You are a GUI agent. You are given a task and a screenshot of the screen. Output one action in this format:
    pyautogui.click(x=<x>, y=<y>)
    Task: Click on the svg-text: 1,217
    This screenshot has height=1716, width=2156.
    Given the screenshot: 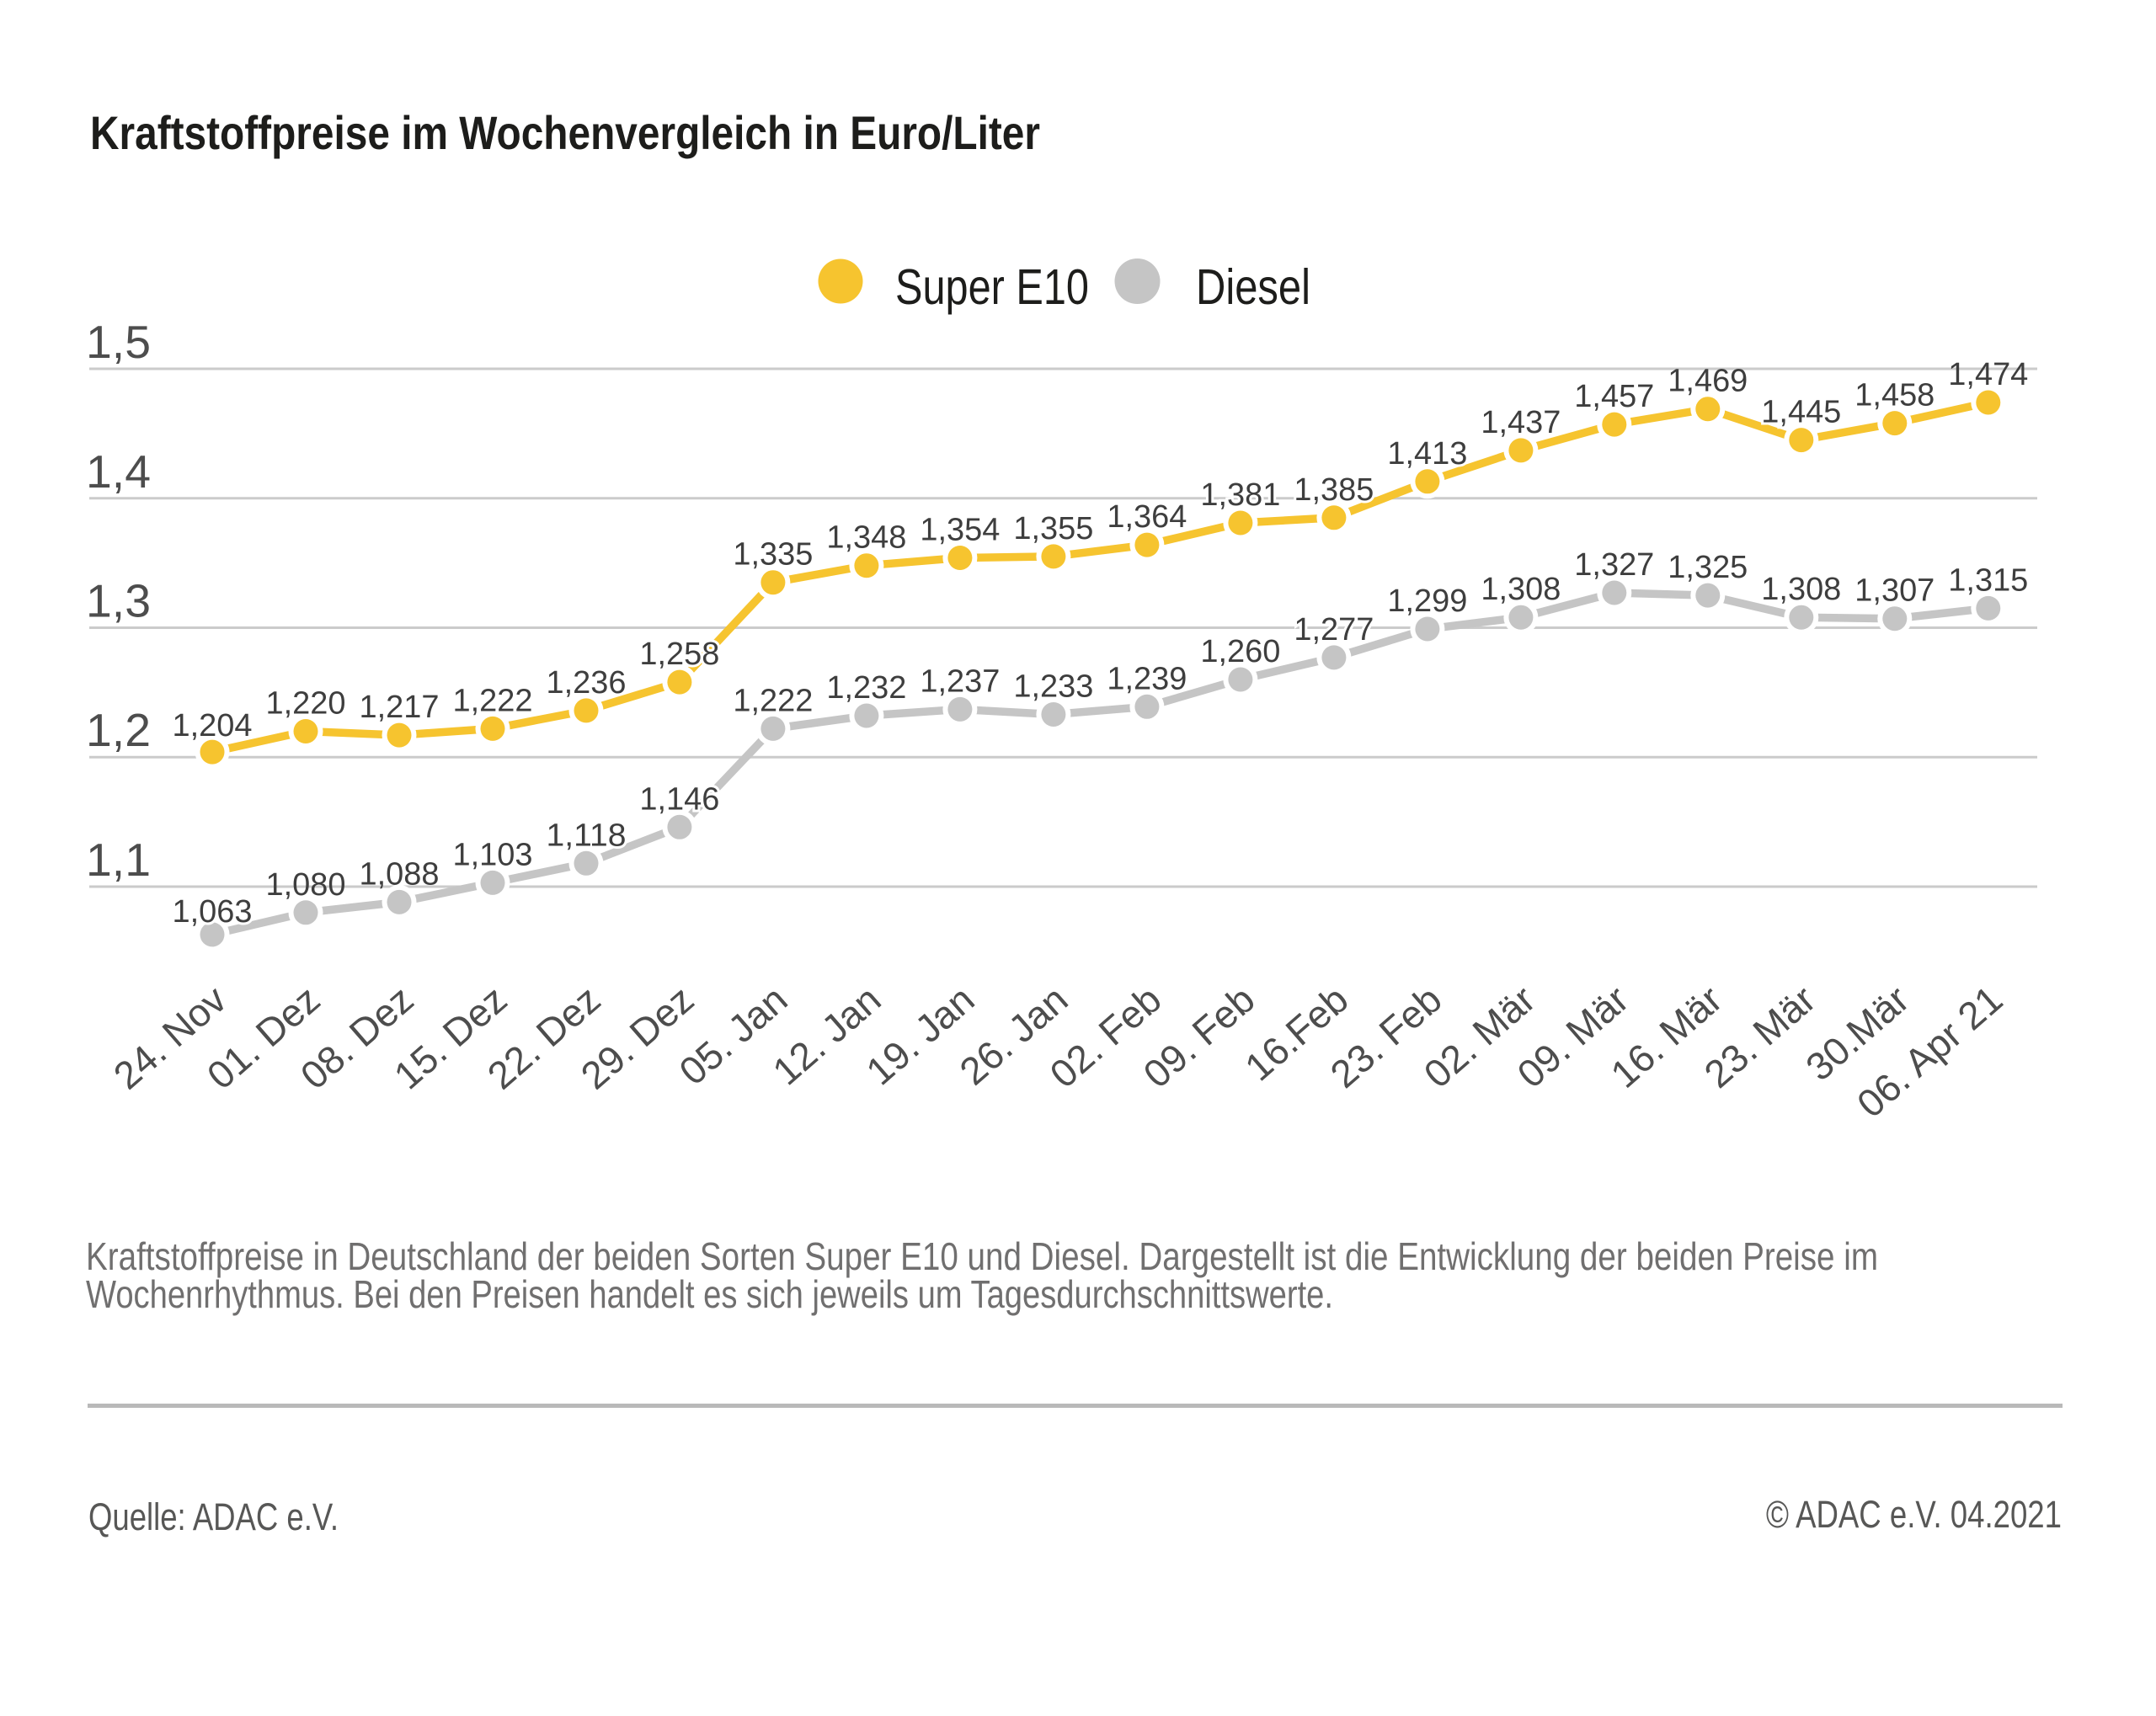 What is the action you would take?
    pyautogui.click(x=400, y=707)
    